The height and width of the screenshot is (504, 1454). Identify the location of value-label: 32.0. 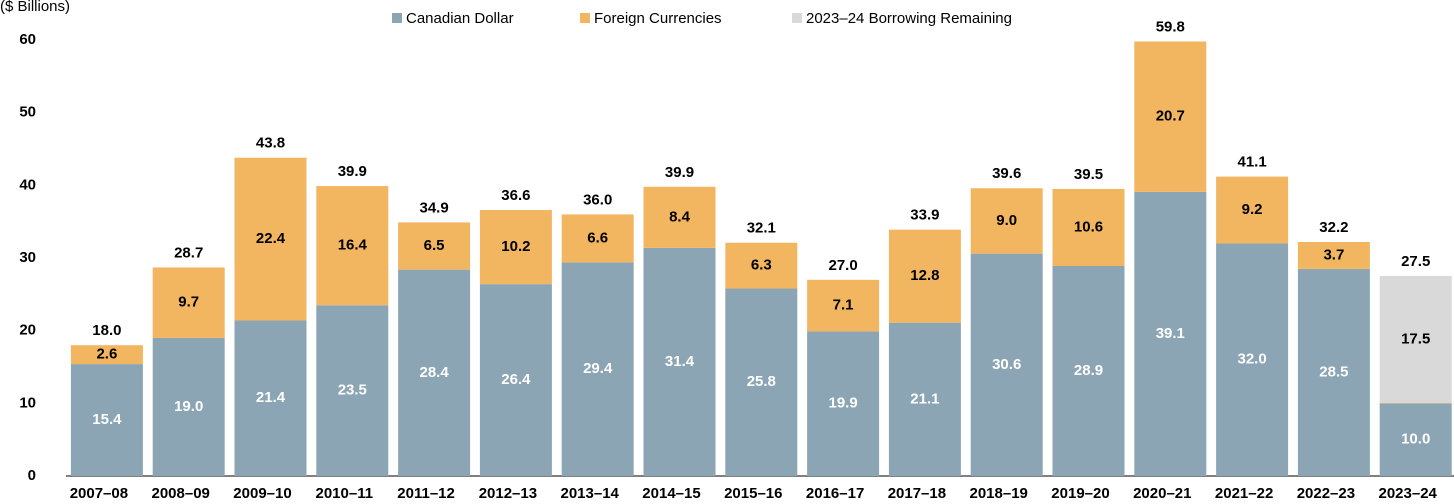
(1251, 359).